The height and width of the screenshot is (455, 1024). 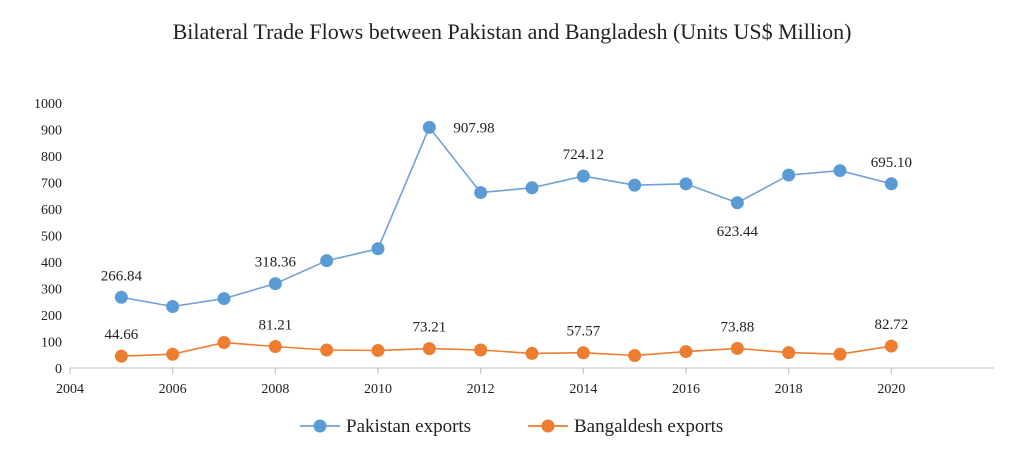 I want to click on y-tick-label: 600, so click(x=51, y=210).